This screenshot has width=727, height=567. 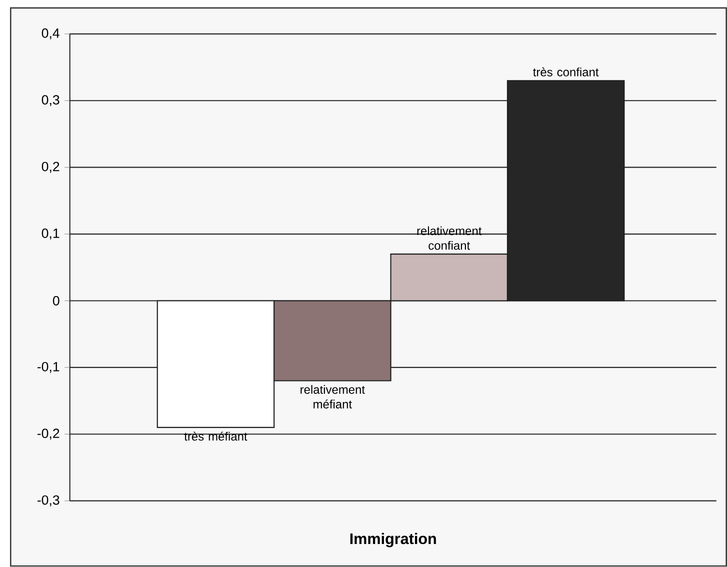 I want to click on x-tick-label: relativement confiant, so click(x=449, y=238).